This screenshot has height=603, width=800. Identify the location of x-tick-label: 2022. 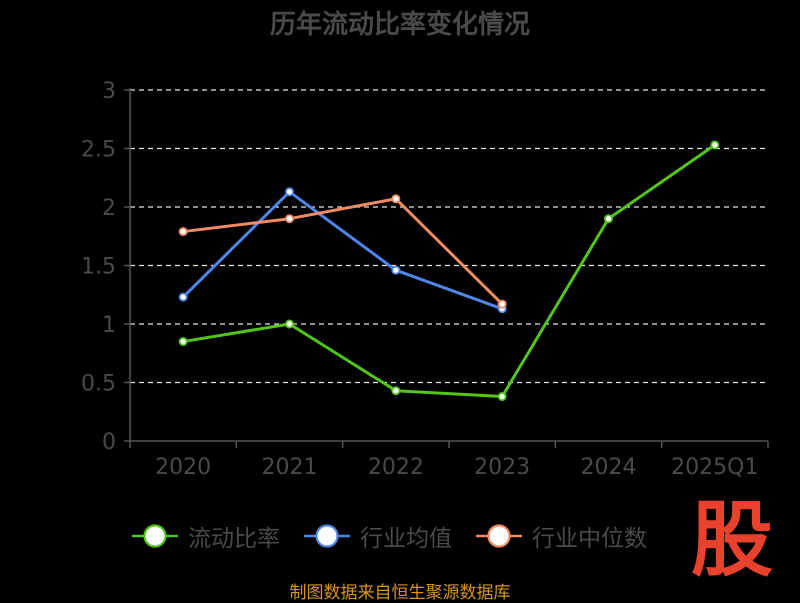
(396, 467).